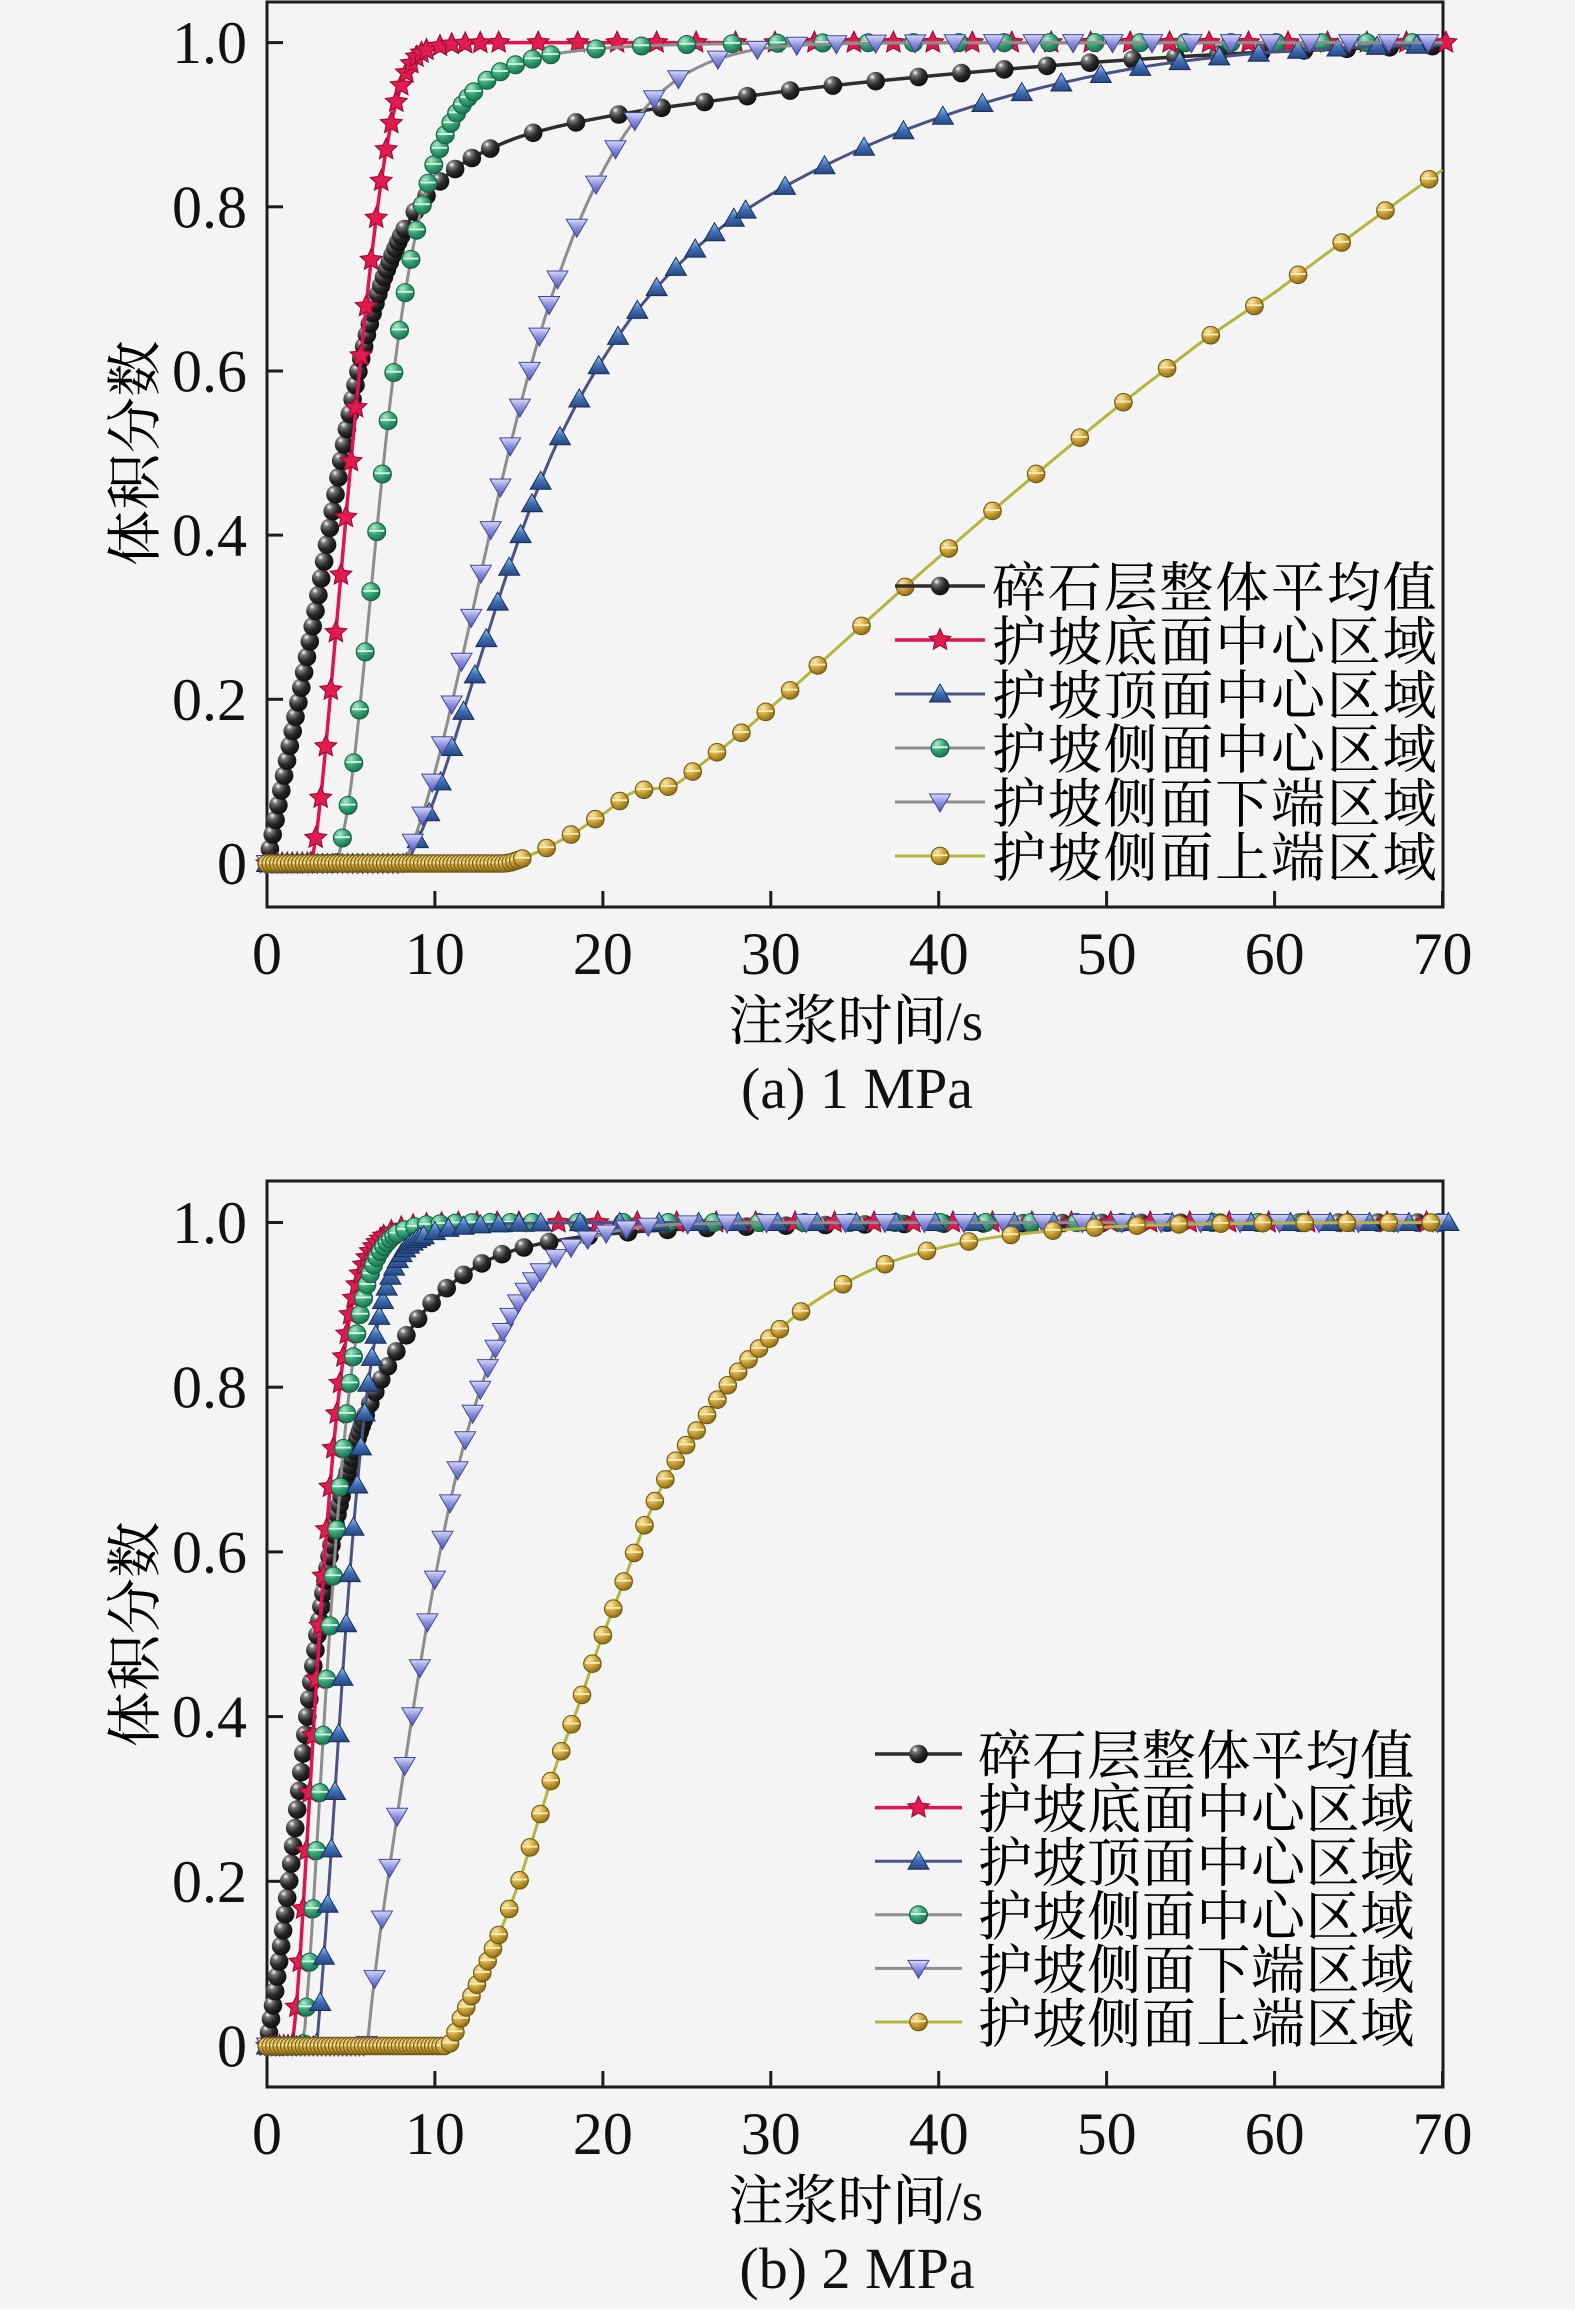 This screenshot has height=2314, width=1575. I want to click on svg-text: (a) 1 MPa, so click(857, 1088).